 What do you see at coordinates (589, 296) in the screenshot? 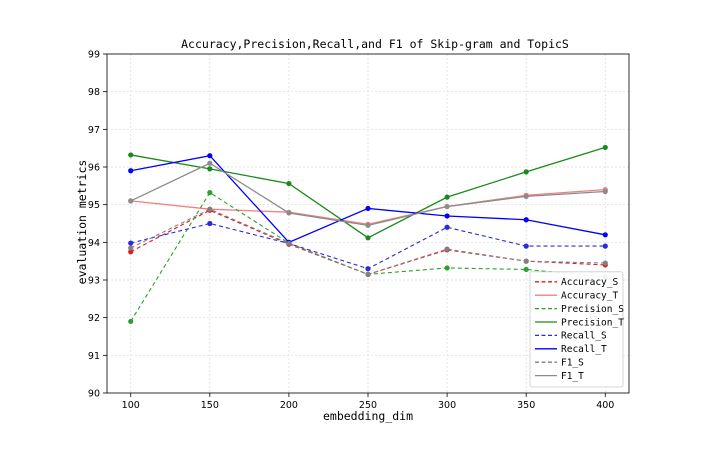
I see `legend-label: Accuracy_T` at bounding box center [589, 296].